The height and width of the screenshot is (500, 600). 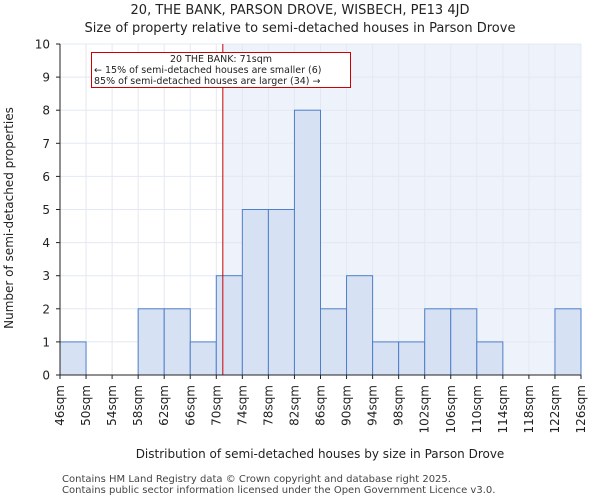 I want to click on x-tick-label: 90sqm, so click(x=347, y=405).